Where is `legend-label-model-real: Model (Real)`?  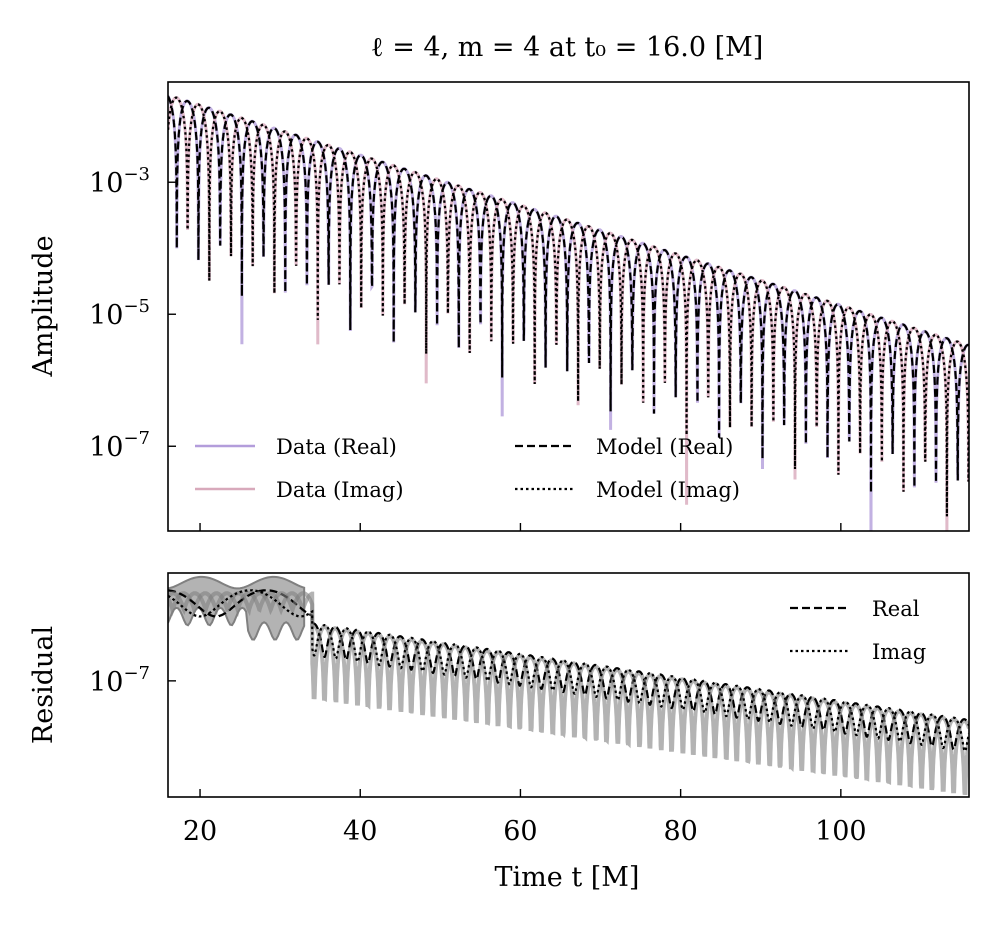 legend-label-model-real: Model (Real) is located at coordinates (664, 447).